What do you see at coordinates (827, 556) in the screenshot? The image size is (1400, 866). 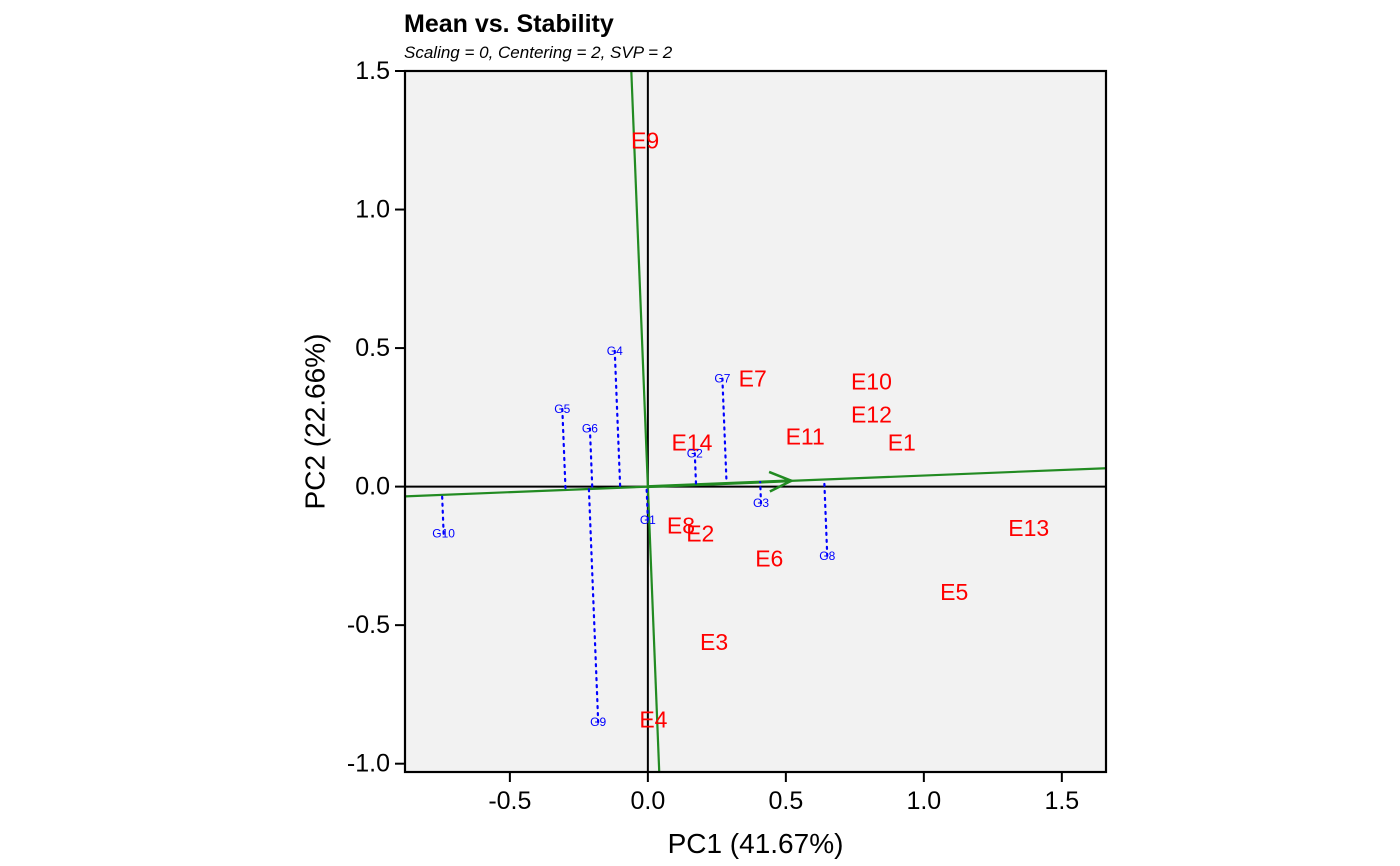 I see `genotype-label-g8: G8` at bounding box center [827, 556].